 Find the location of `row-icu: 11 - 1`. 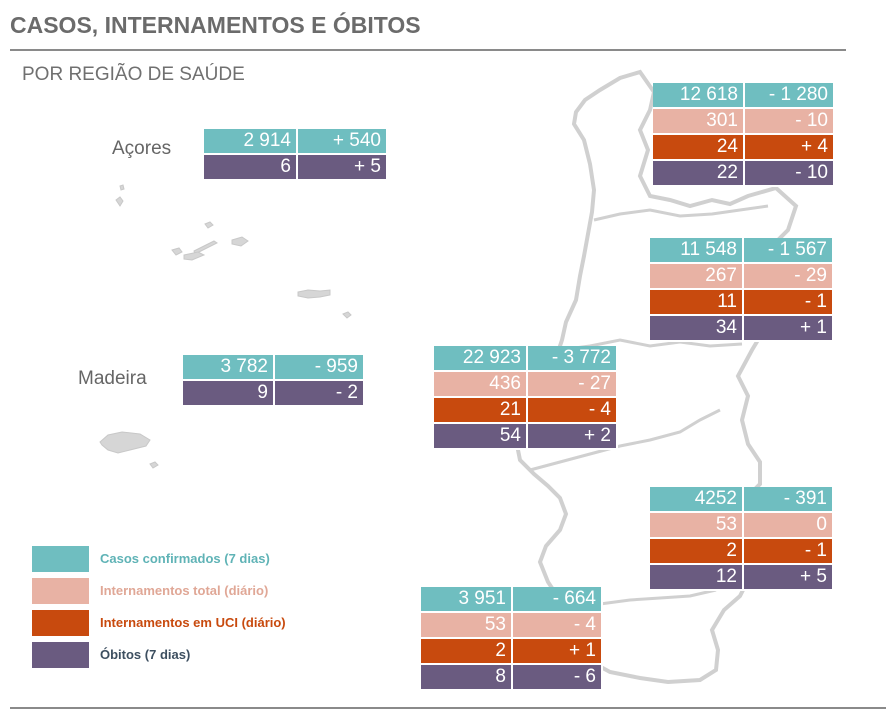

row-icu: 11 - 1 is located at coordinates (742, 303).